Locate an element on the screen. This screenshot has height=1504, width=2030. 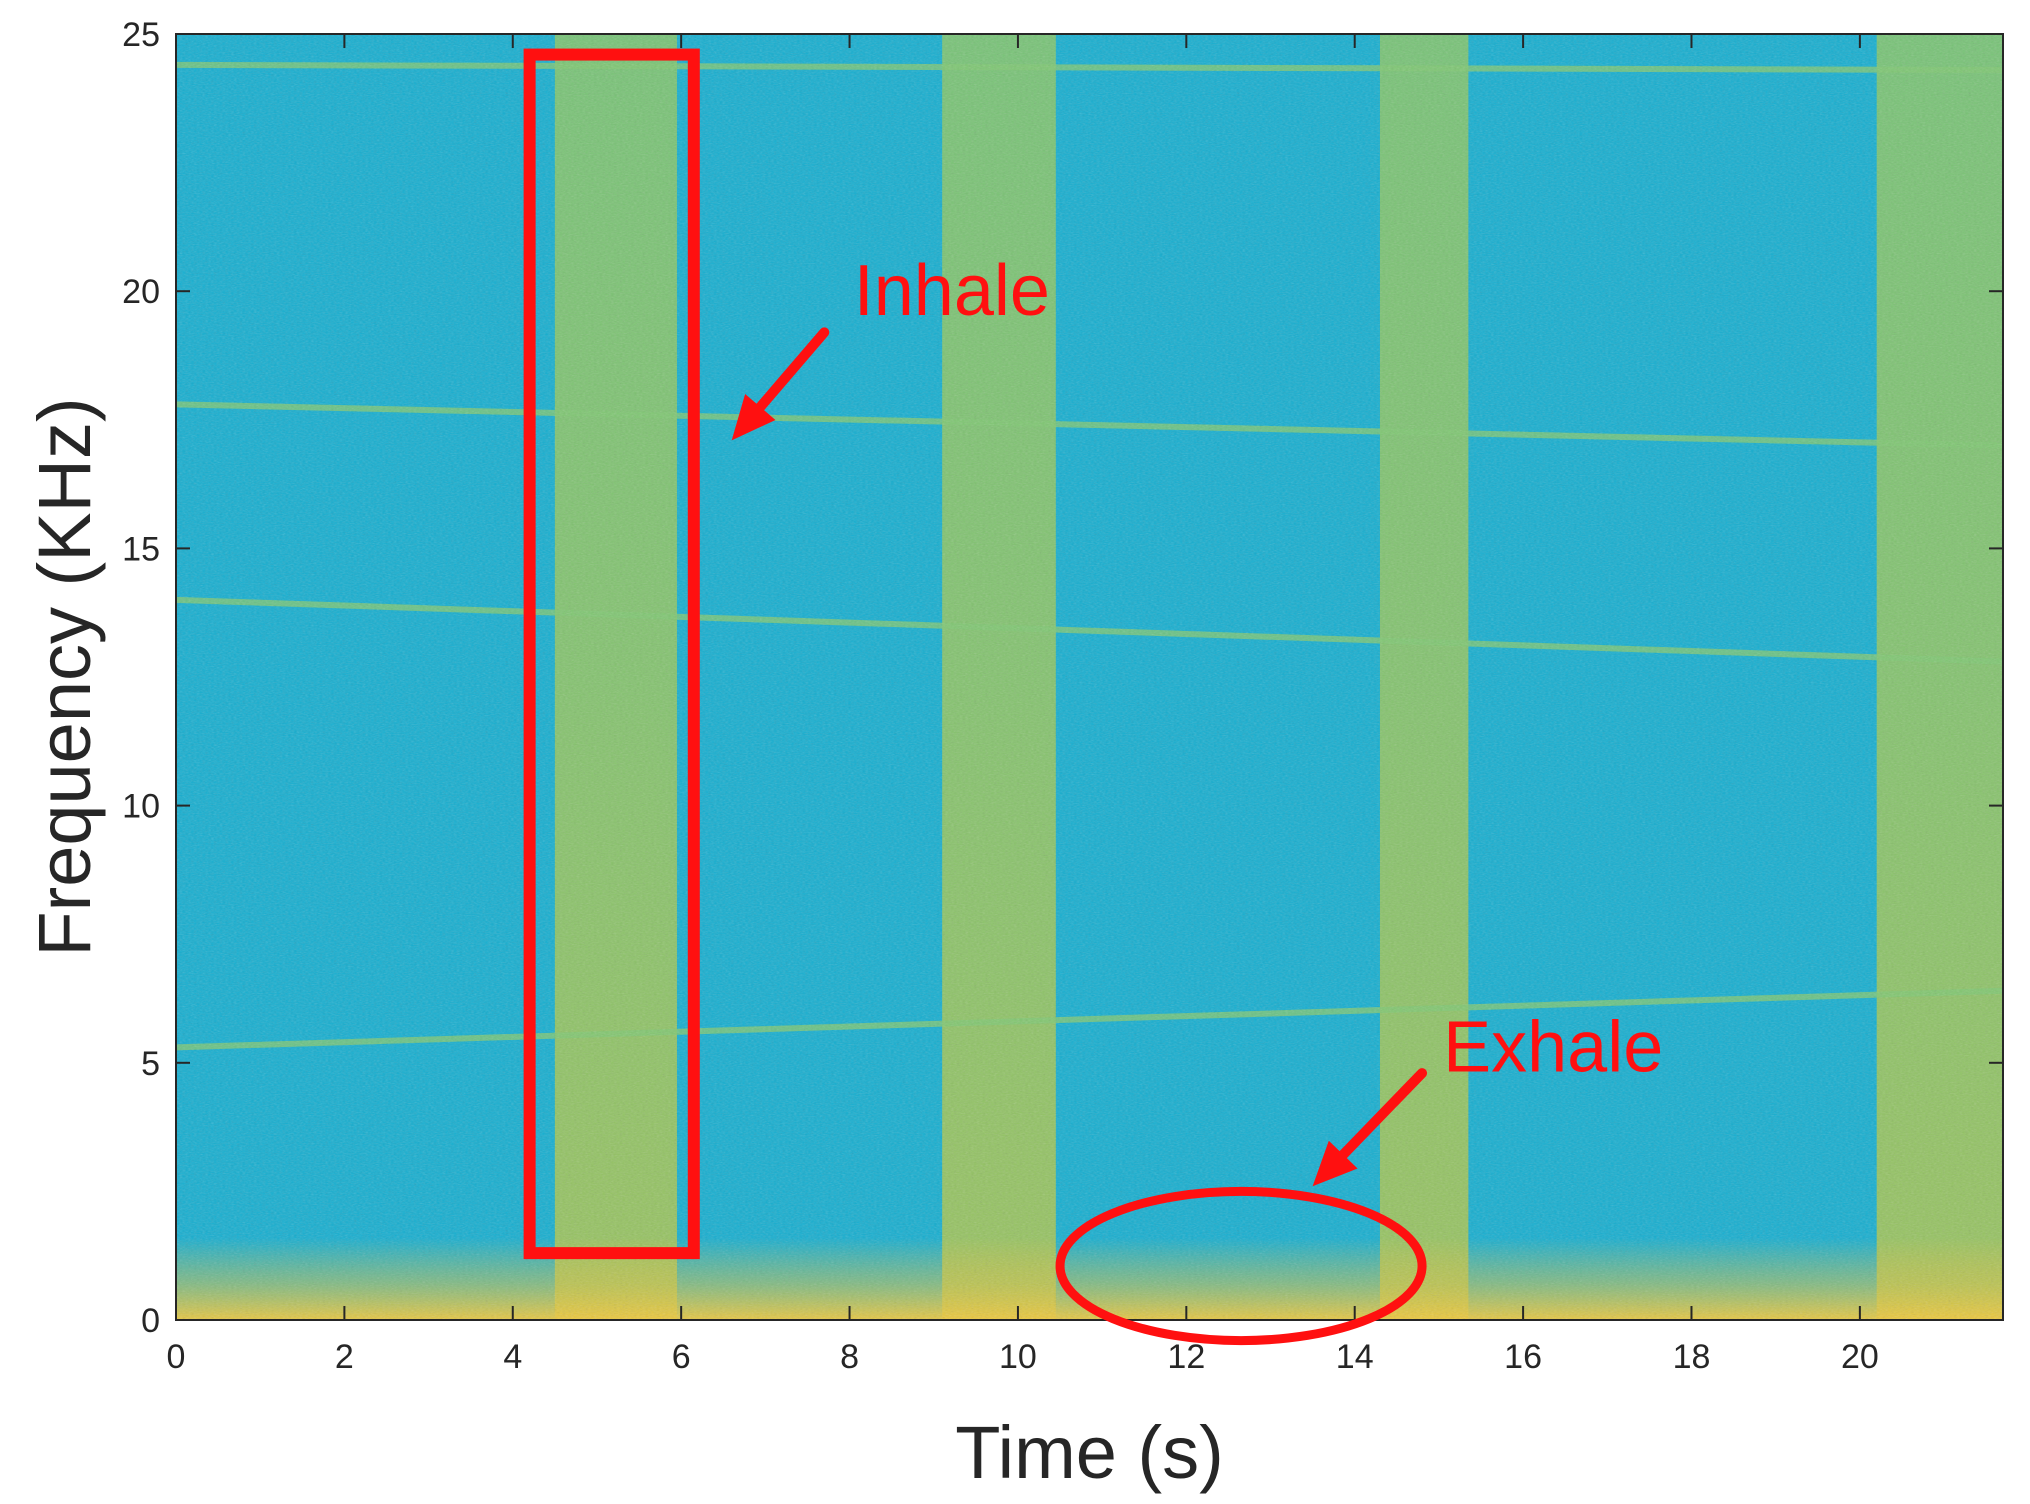
x-tick-label: 20 is located at coordinates (1860, 1357).